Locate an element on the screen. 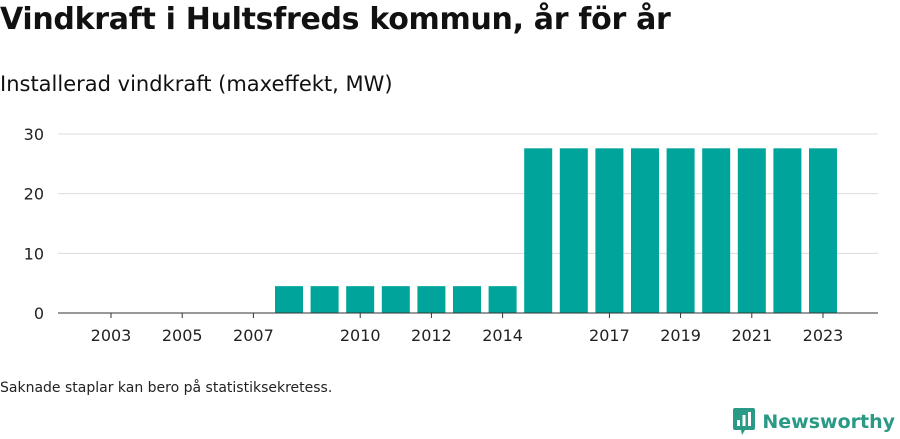 The width and height of the screenshot is (900, 439). bar-2011 is located at coordinates (395, 299).